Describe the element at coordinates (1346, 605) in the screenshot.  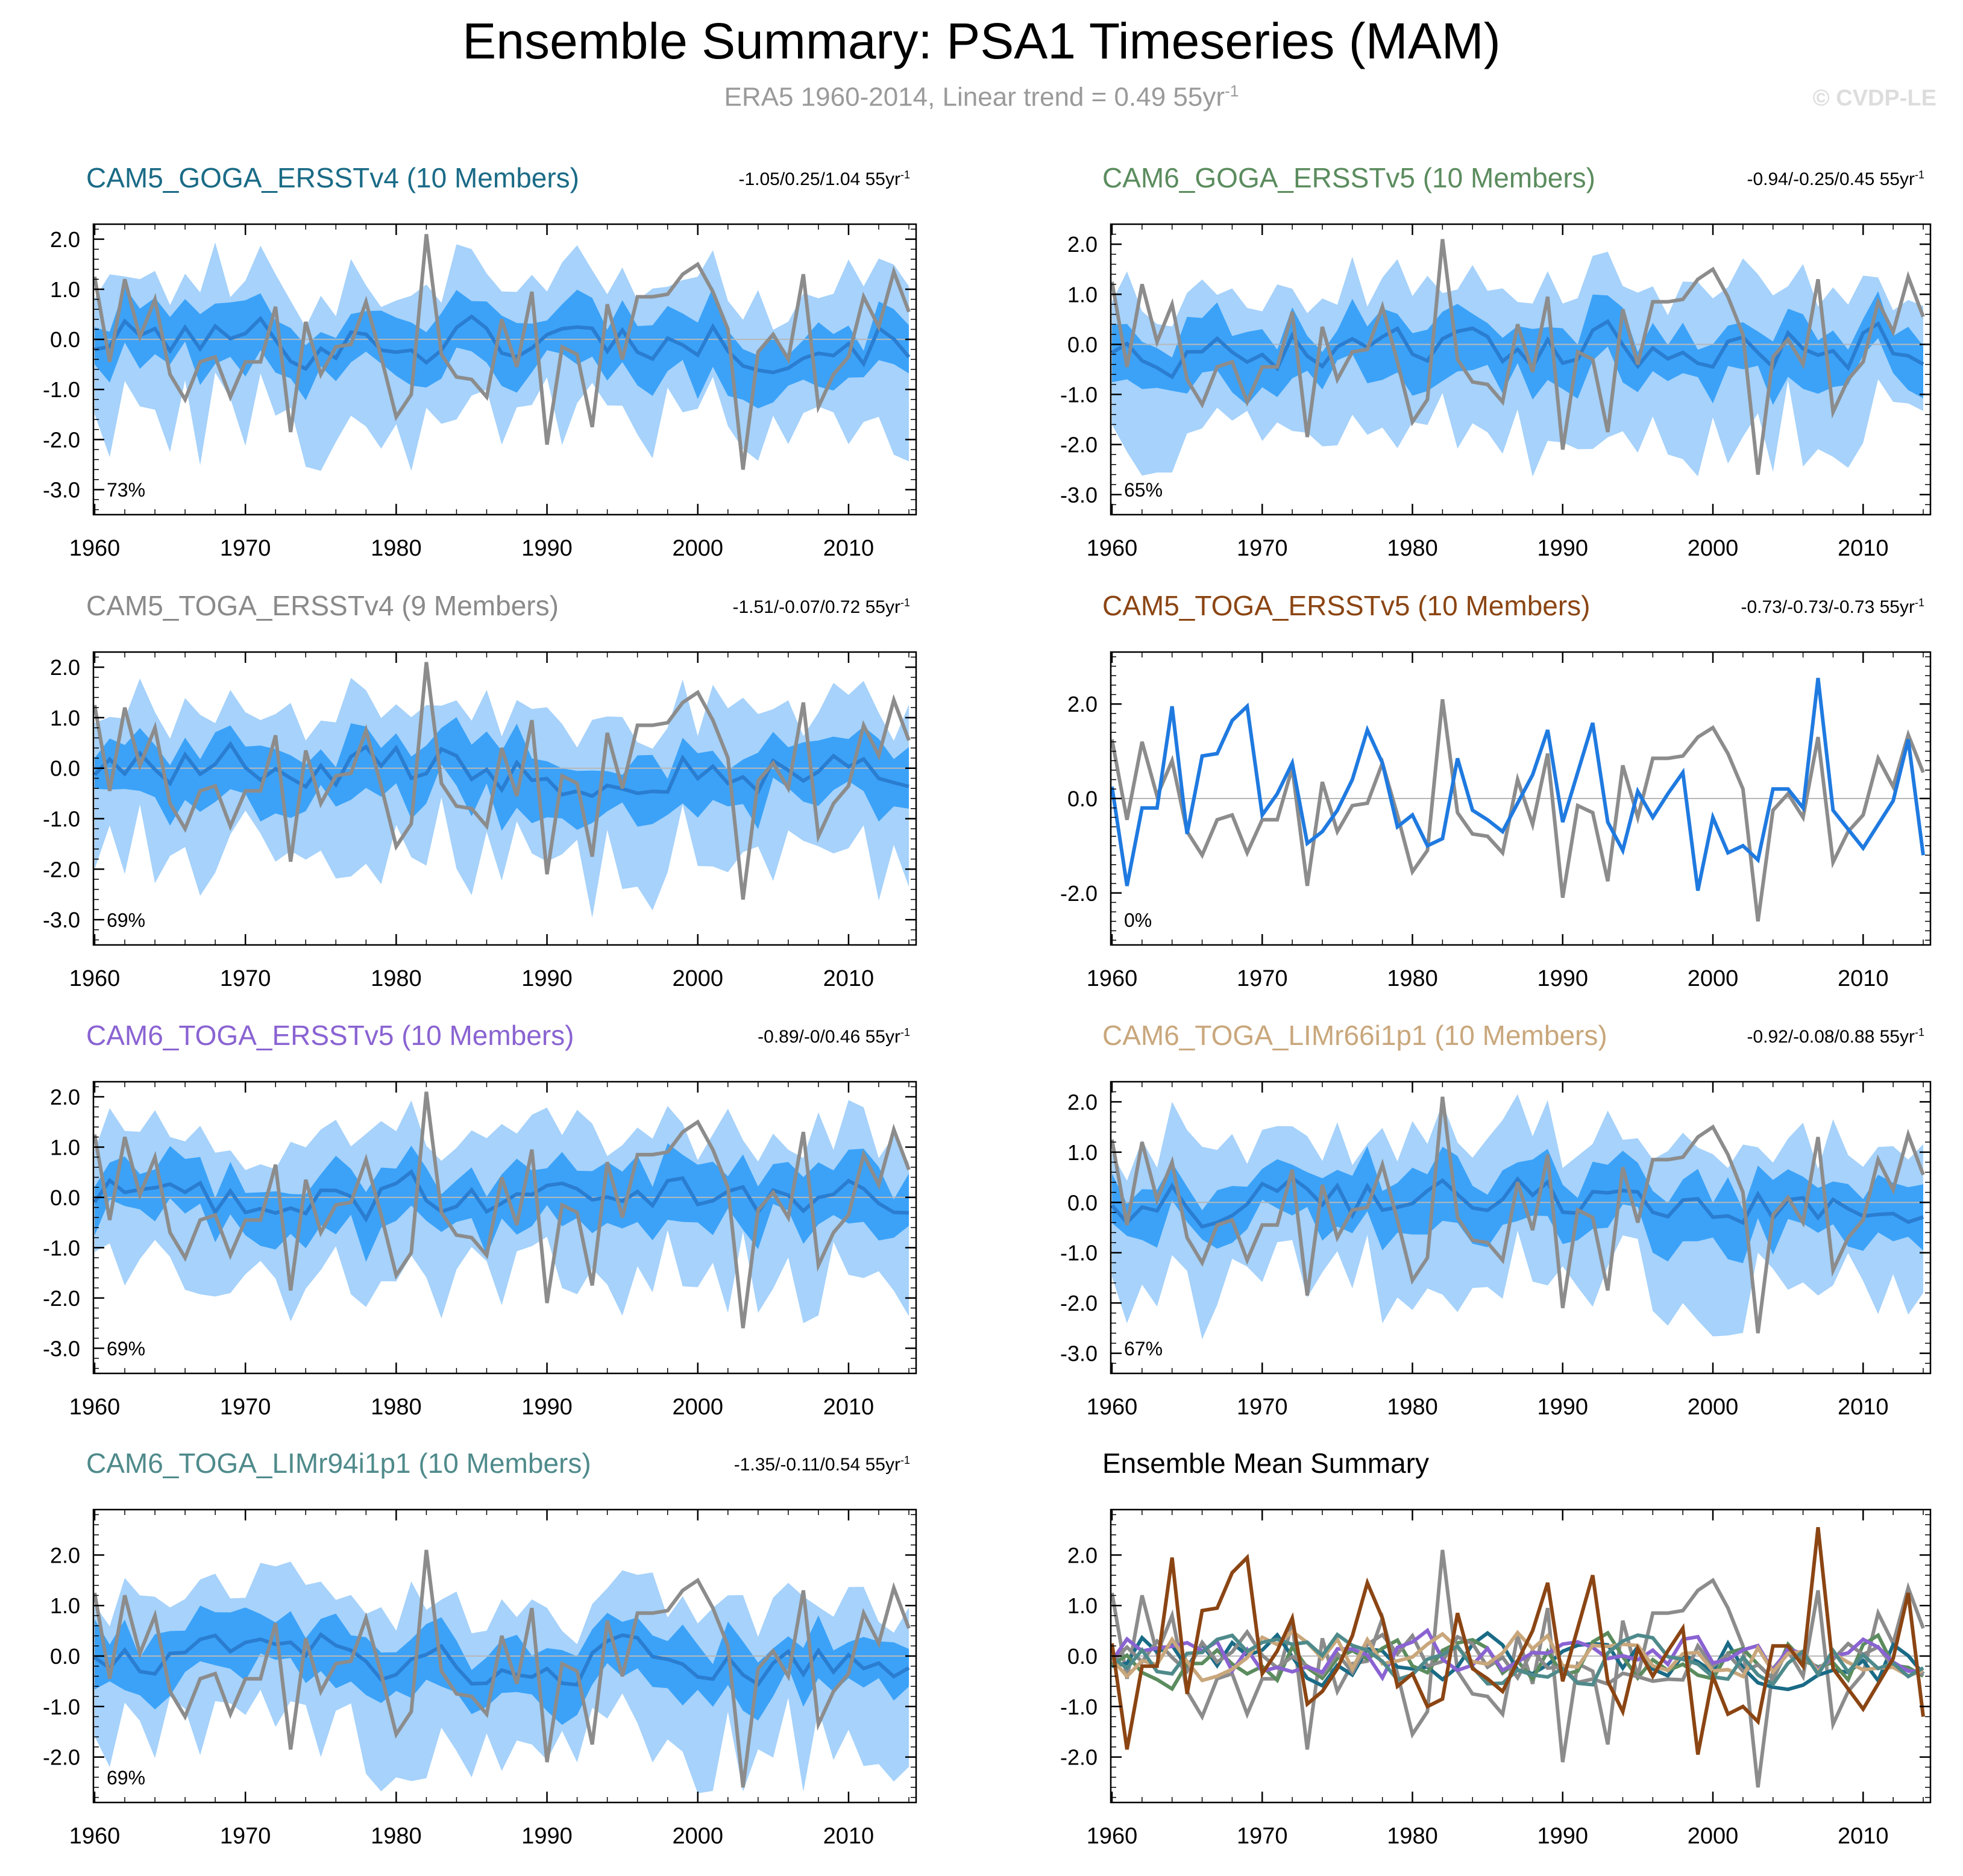
I see `panel-title: CAM5_TOGA_ERSSTv5 (10 Members)` at that location.